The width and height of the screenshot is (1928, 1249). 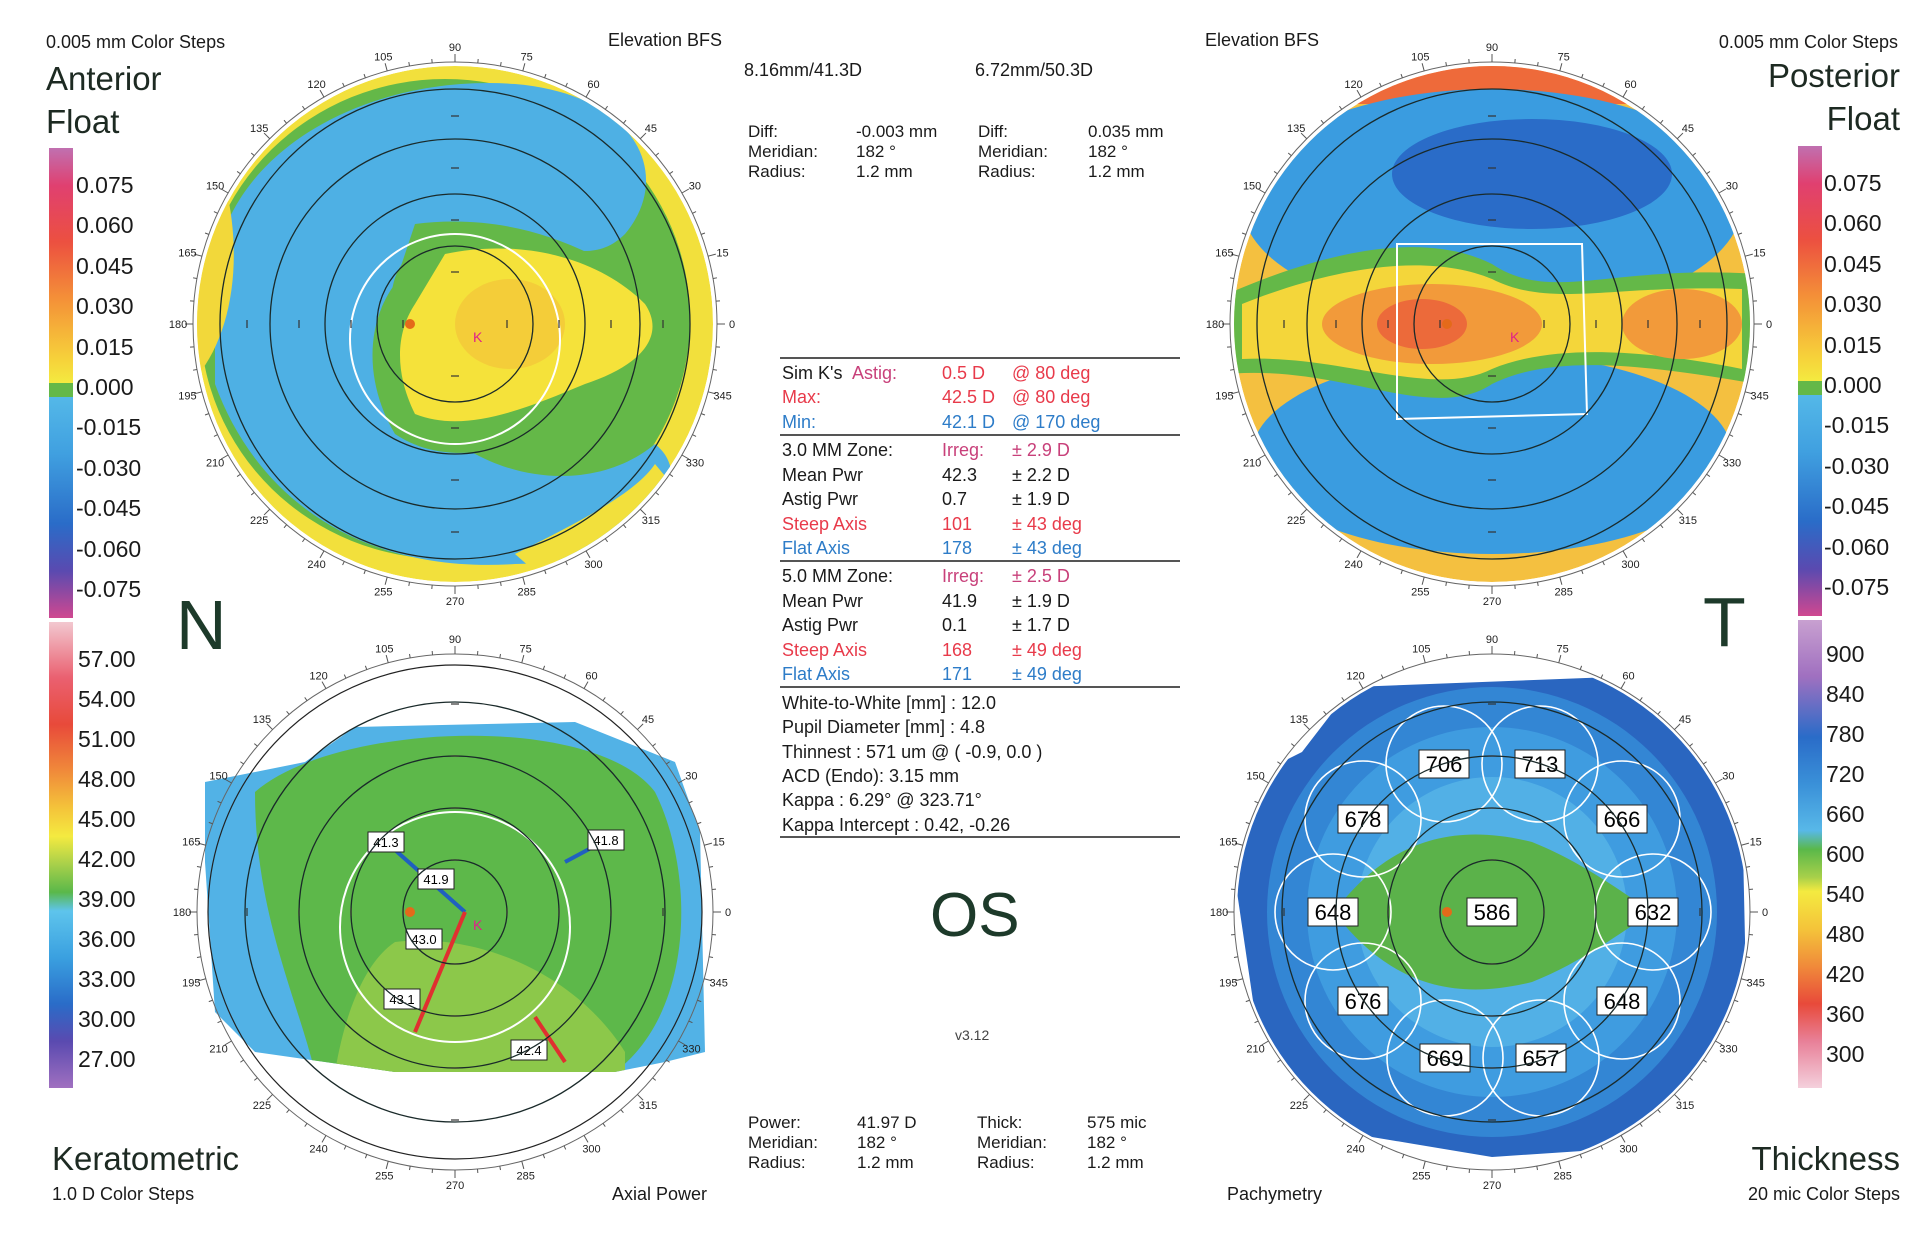 I want to click on thickness-value-text: 666, so click(x=1622, y=819).